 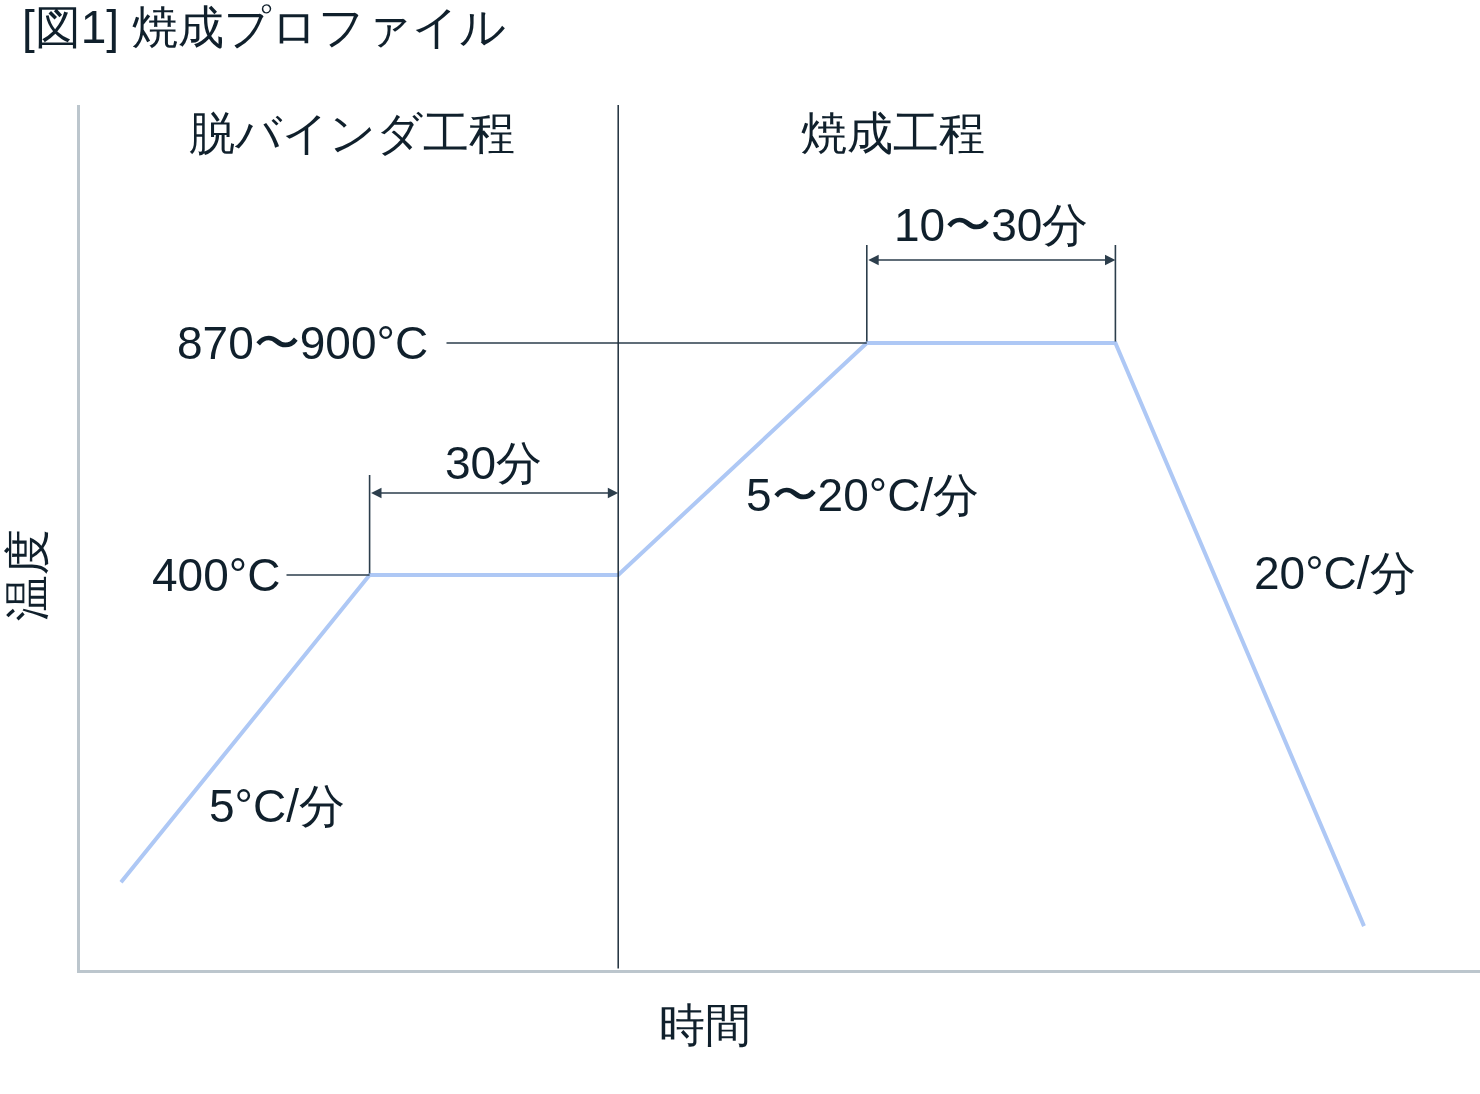 What do you see at coordinates (705, 1025) in the screenshot?
I see `x-axis-title: 時間` at bounding box center [705, 1025].